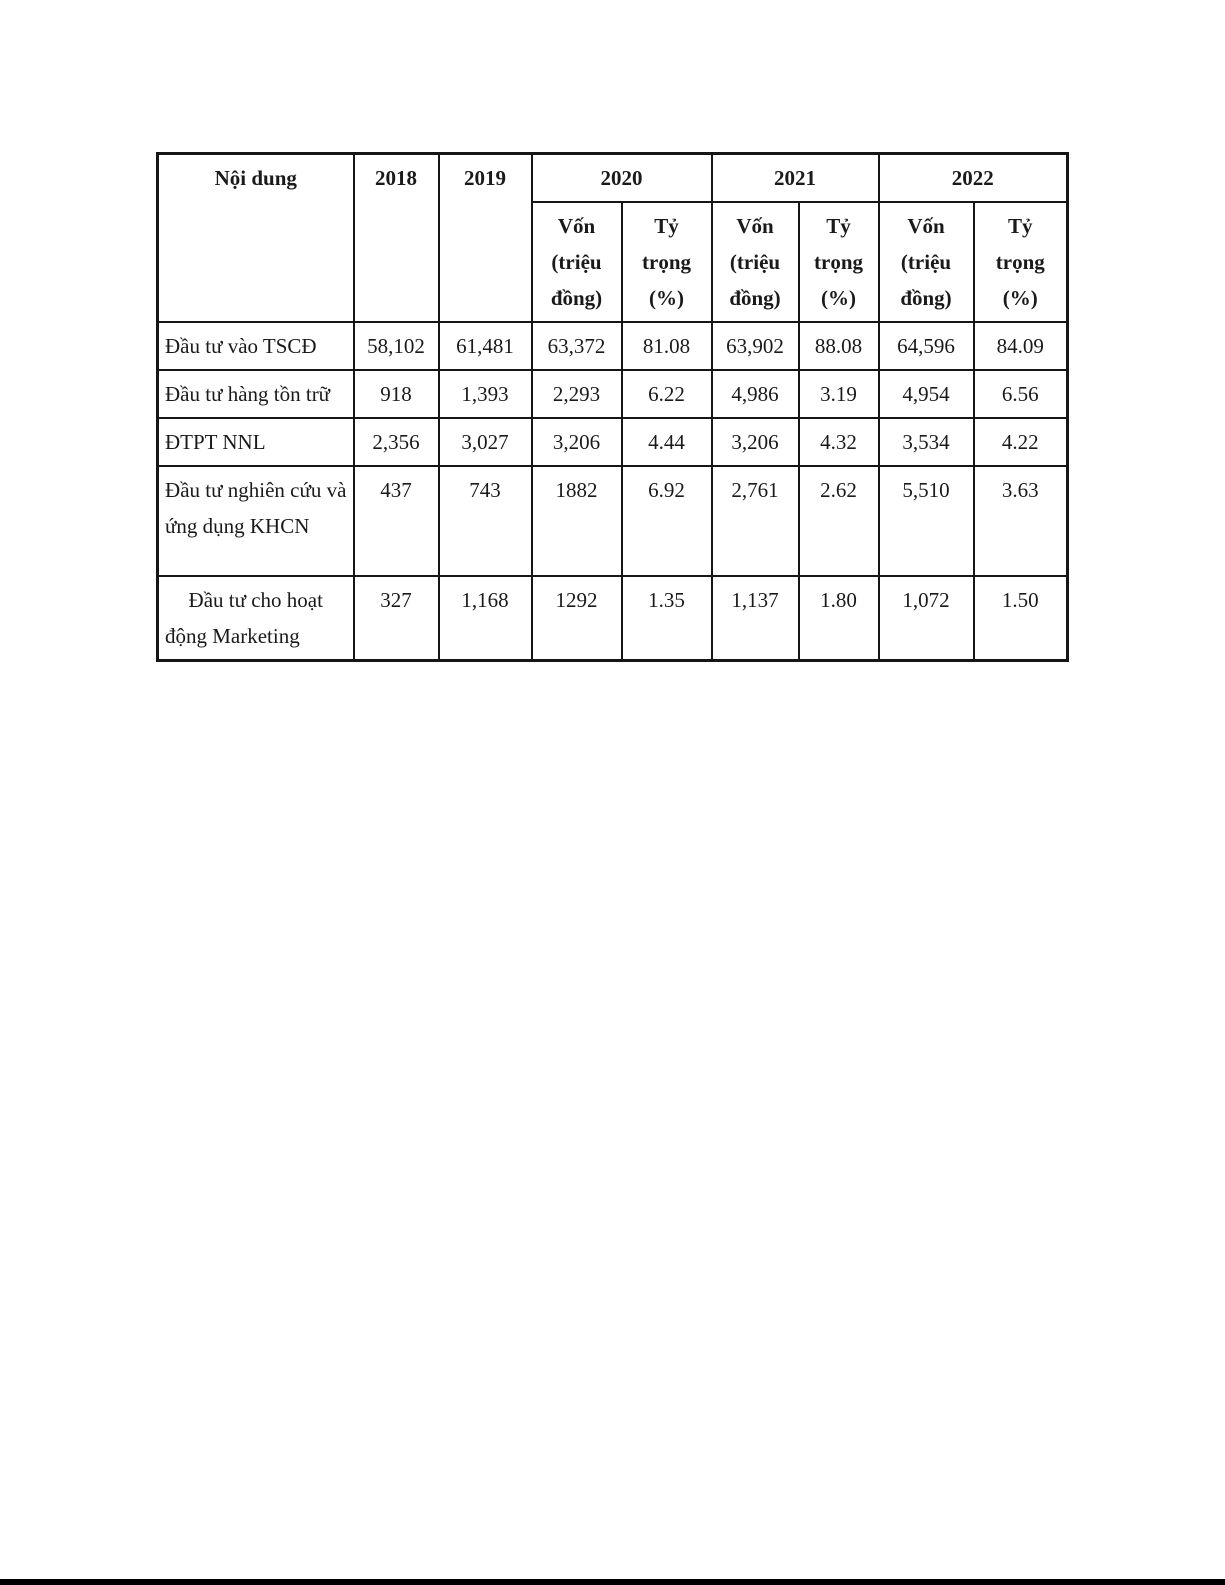  Describe the element at coordinates (1020, 394) in the screenshot. I see `cell-value: 6.56` at that location.